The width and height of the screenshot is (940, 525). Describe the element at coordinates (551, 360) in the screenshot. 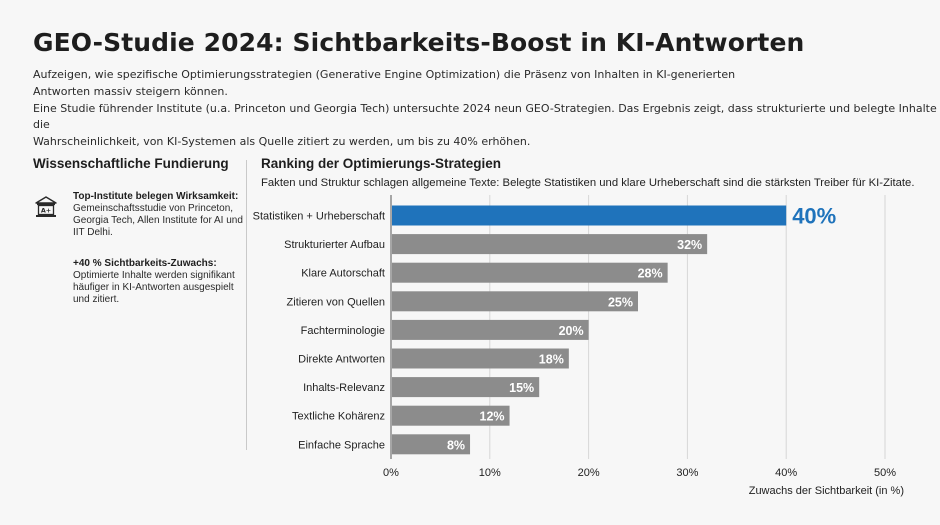

I see `data-label: 18%` at that location.